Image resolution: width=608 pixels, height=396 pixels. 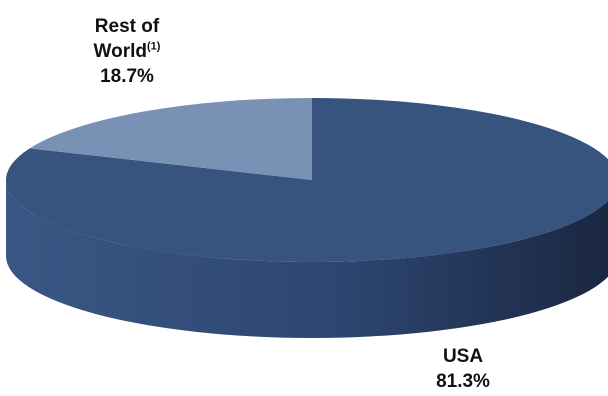 I want to click on usa-percent: 81.3%, so click(x=463, y=381).